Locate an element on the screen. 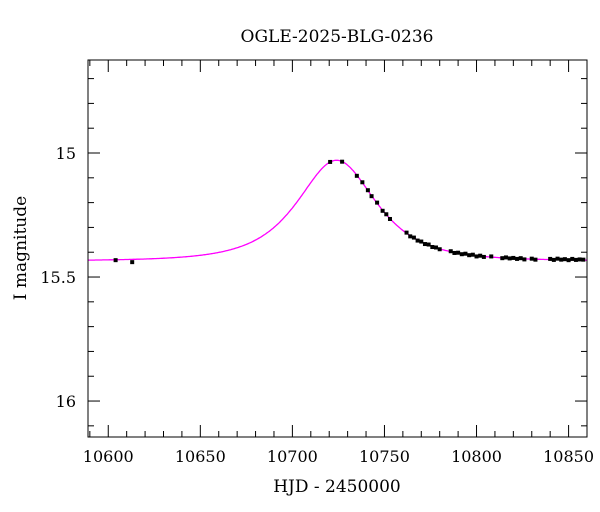  chart-title: OGLE-2025-BLG-0236 is located at coordinates (337, 37).